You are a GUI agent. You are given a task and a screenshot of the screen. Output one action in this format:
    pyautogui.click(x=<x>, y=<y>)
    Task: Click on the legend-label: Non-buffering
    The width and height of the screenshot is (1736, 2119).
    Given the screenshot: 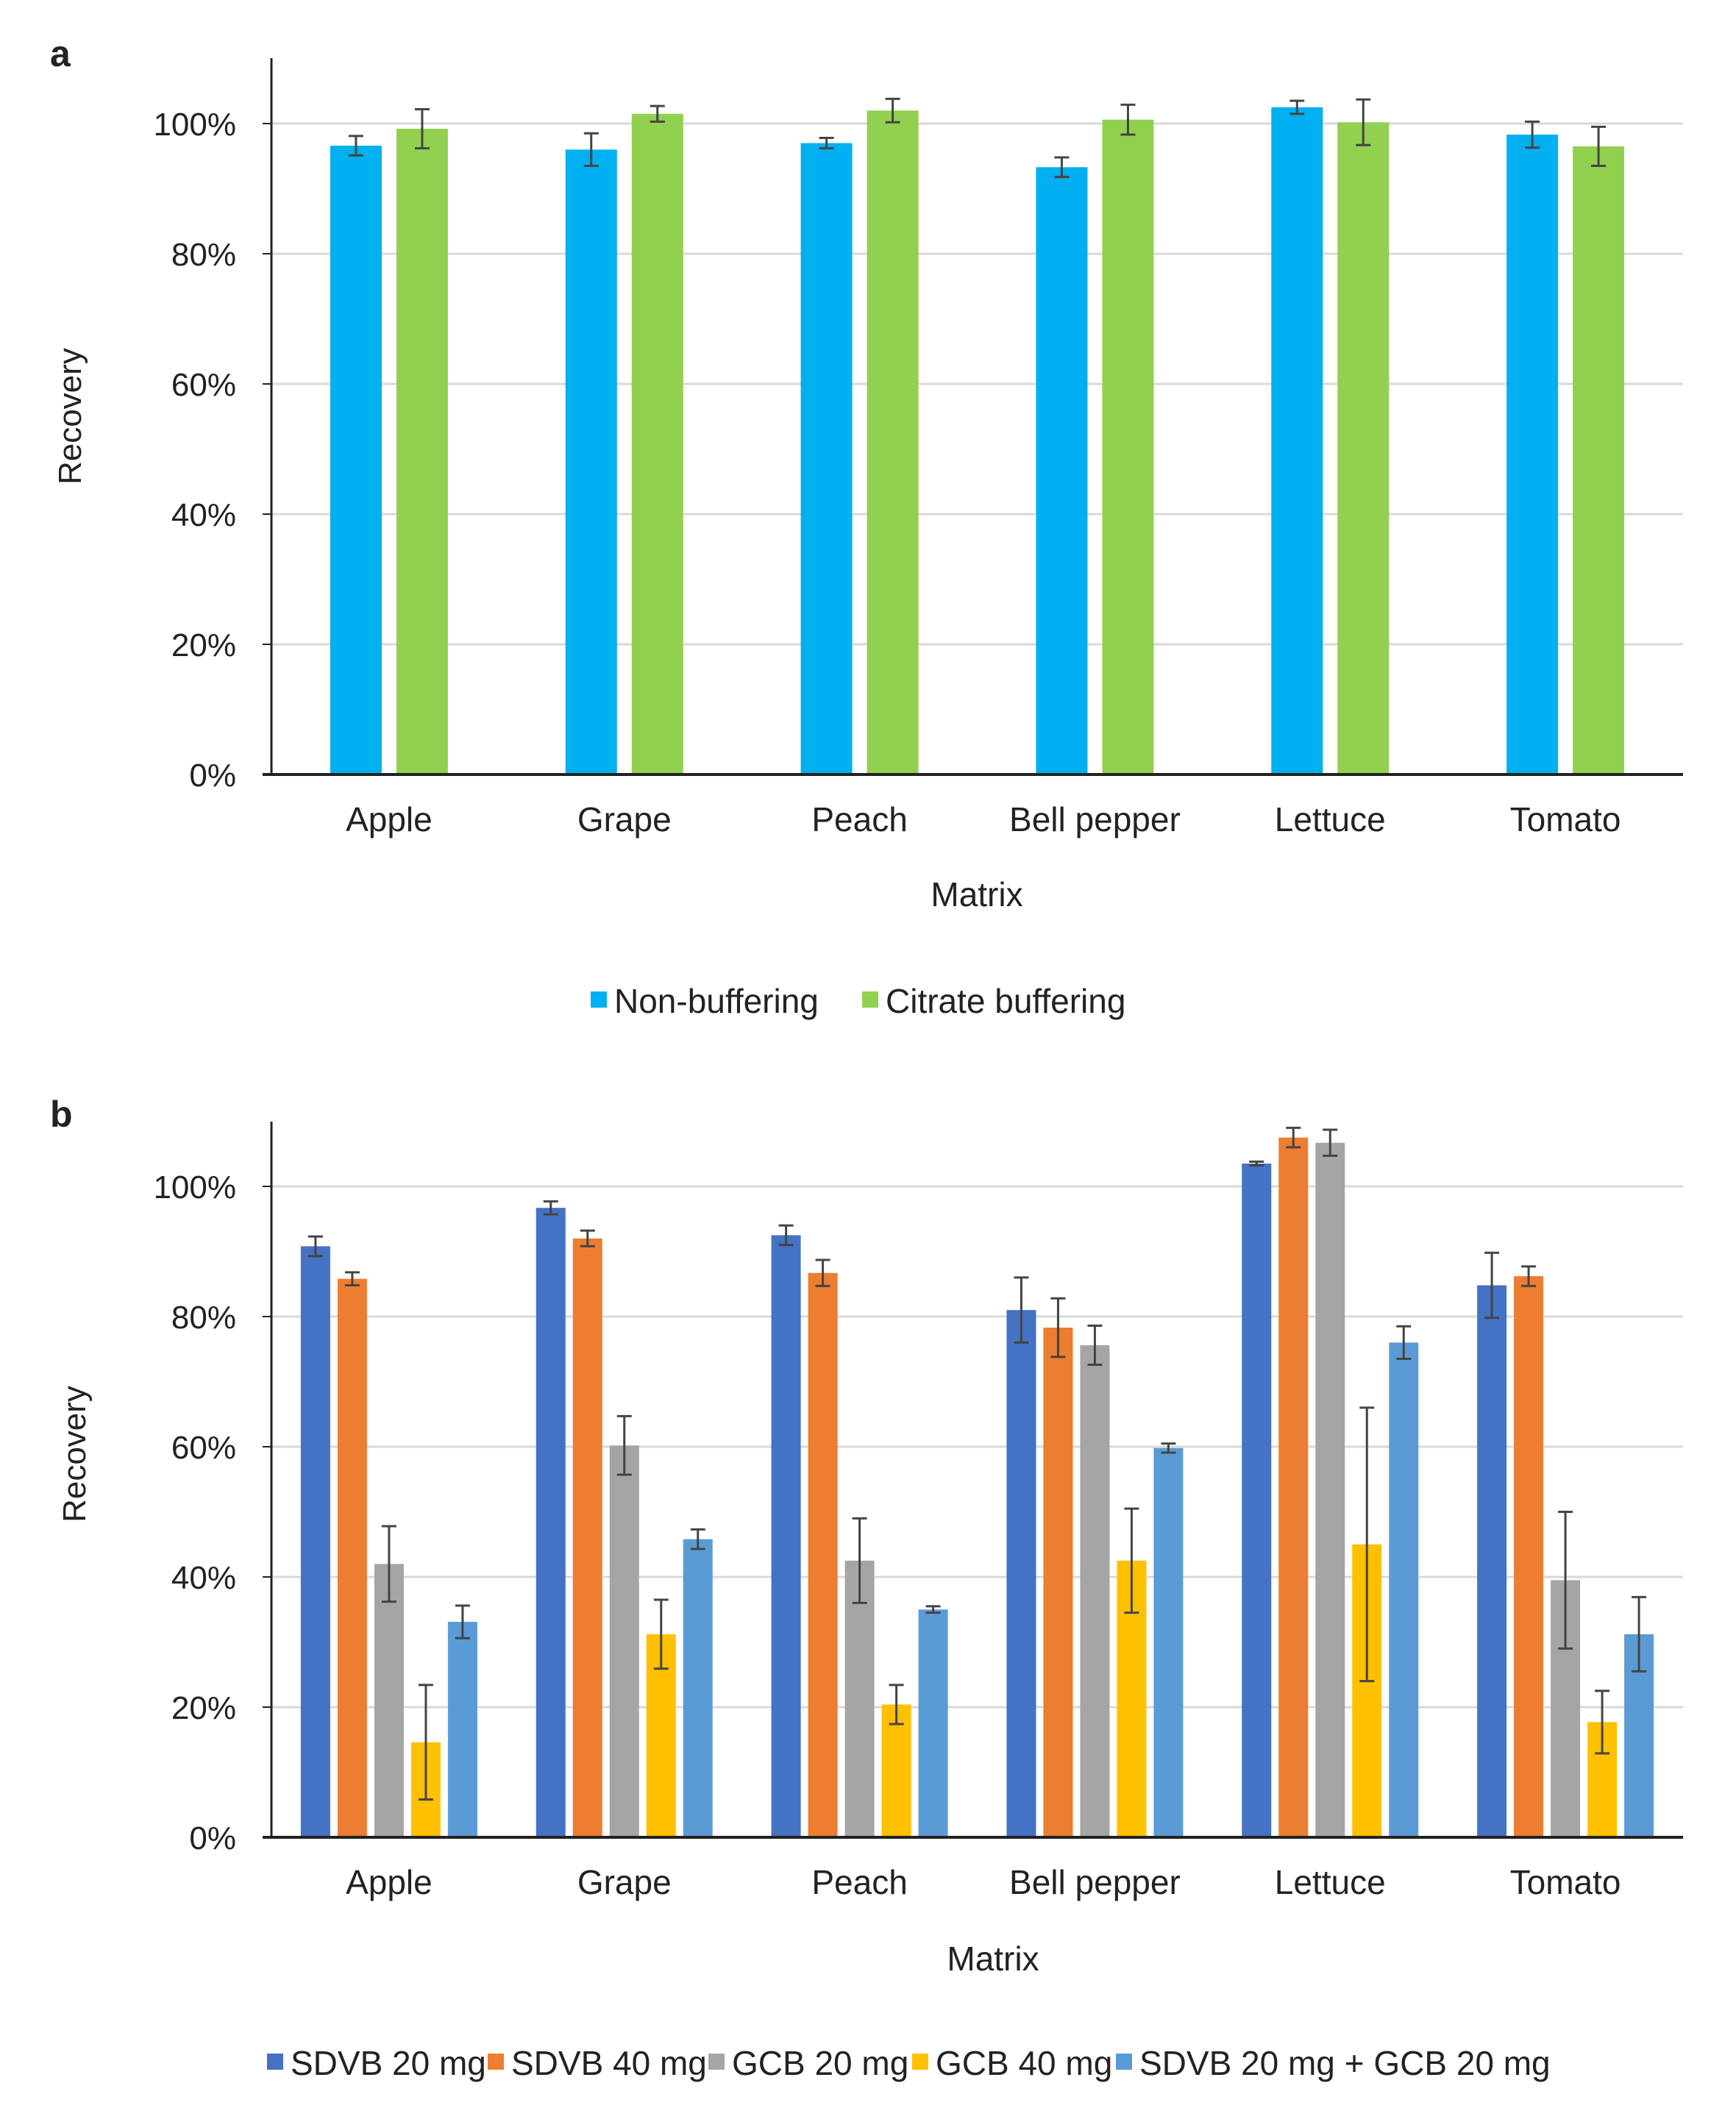 What is the action you would take?
    pyautogui.click(x=716, y=1001)
    